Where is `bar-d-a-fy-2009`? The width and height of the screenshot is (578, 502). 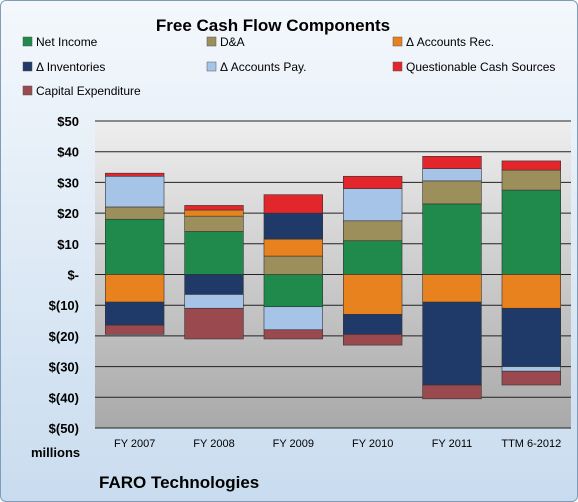
bar-d-a-fy-2009 is located at coordinates (293, 265).